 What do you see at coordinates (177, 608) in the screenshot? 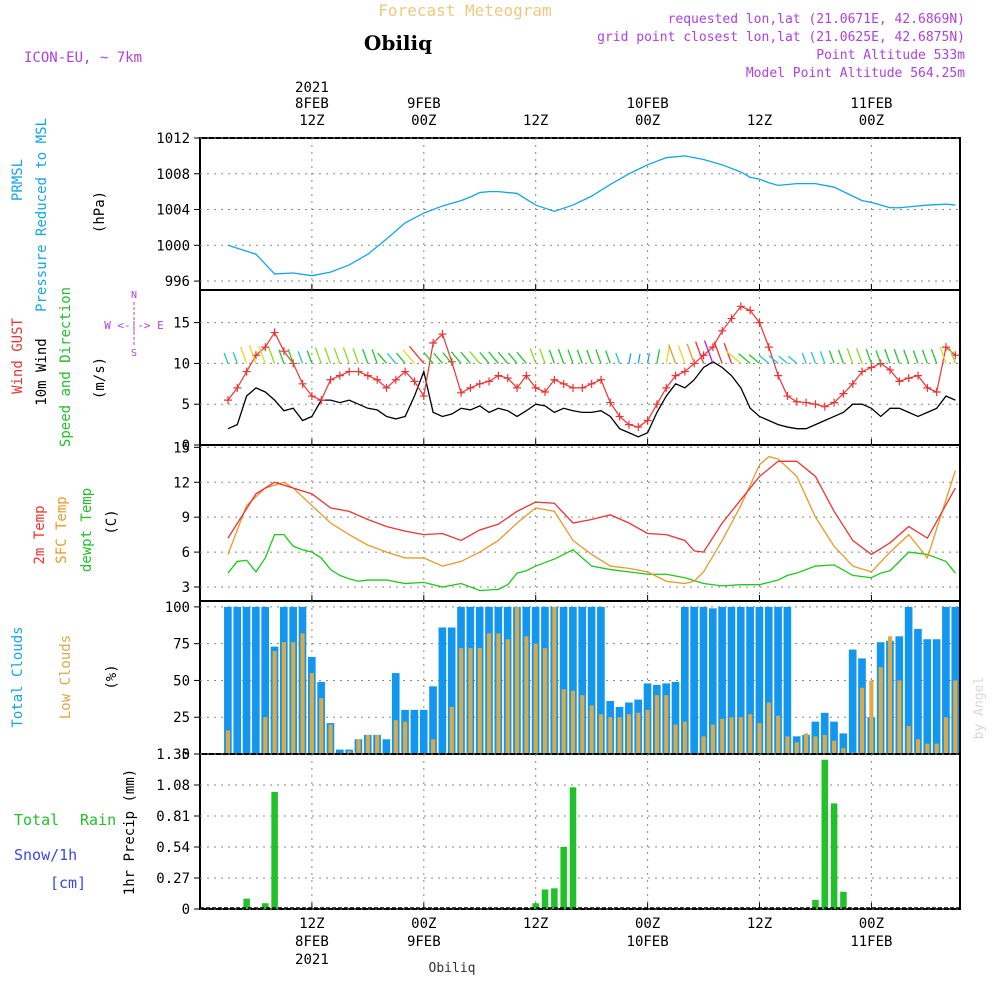
I see `y-tick-label: 100` at bounding box center [177, 608].